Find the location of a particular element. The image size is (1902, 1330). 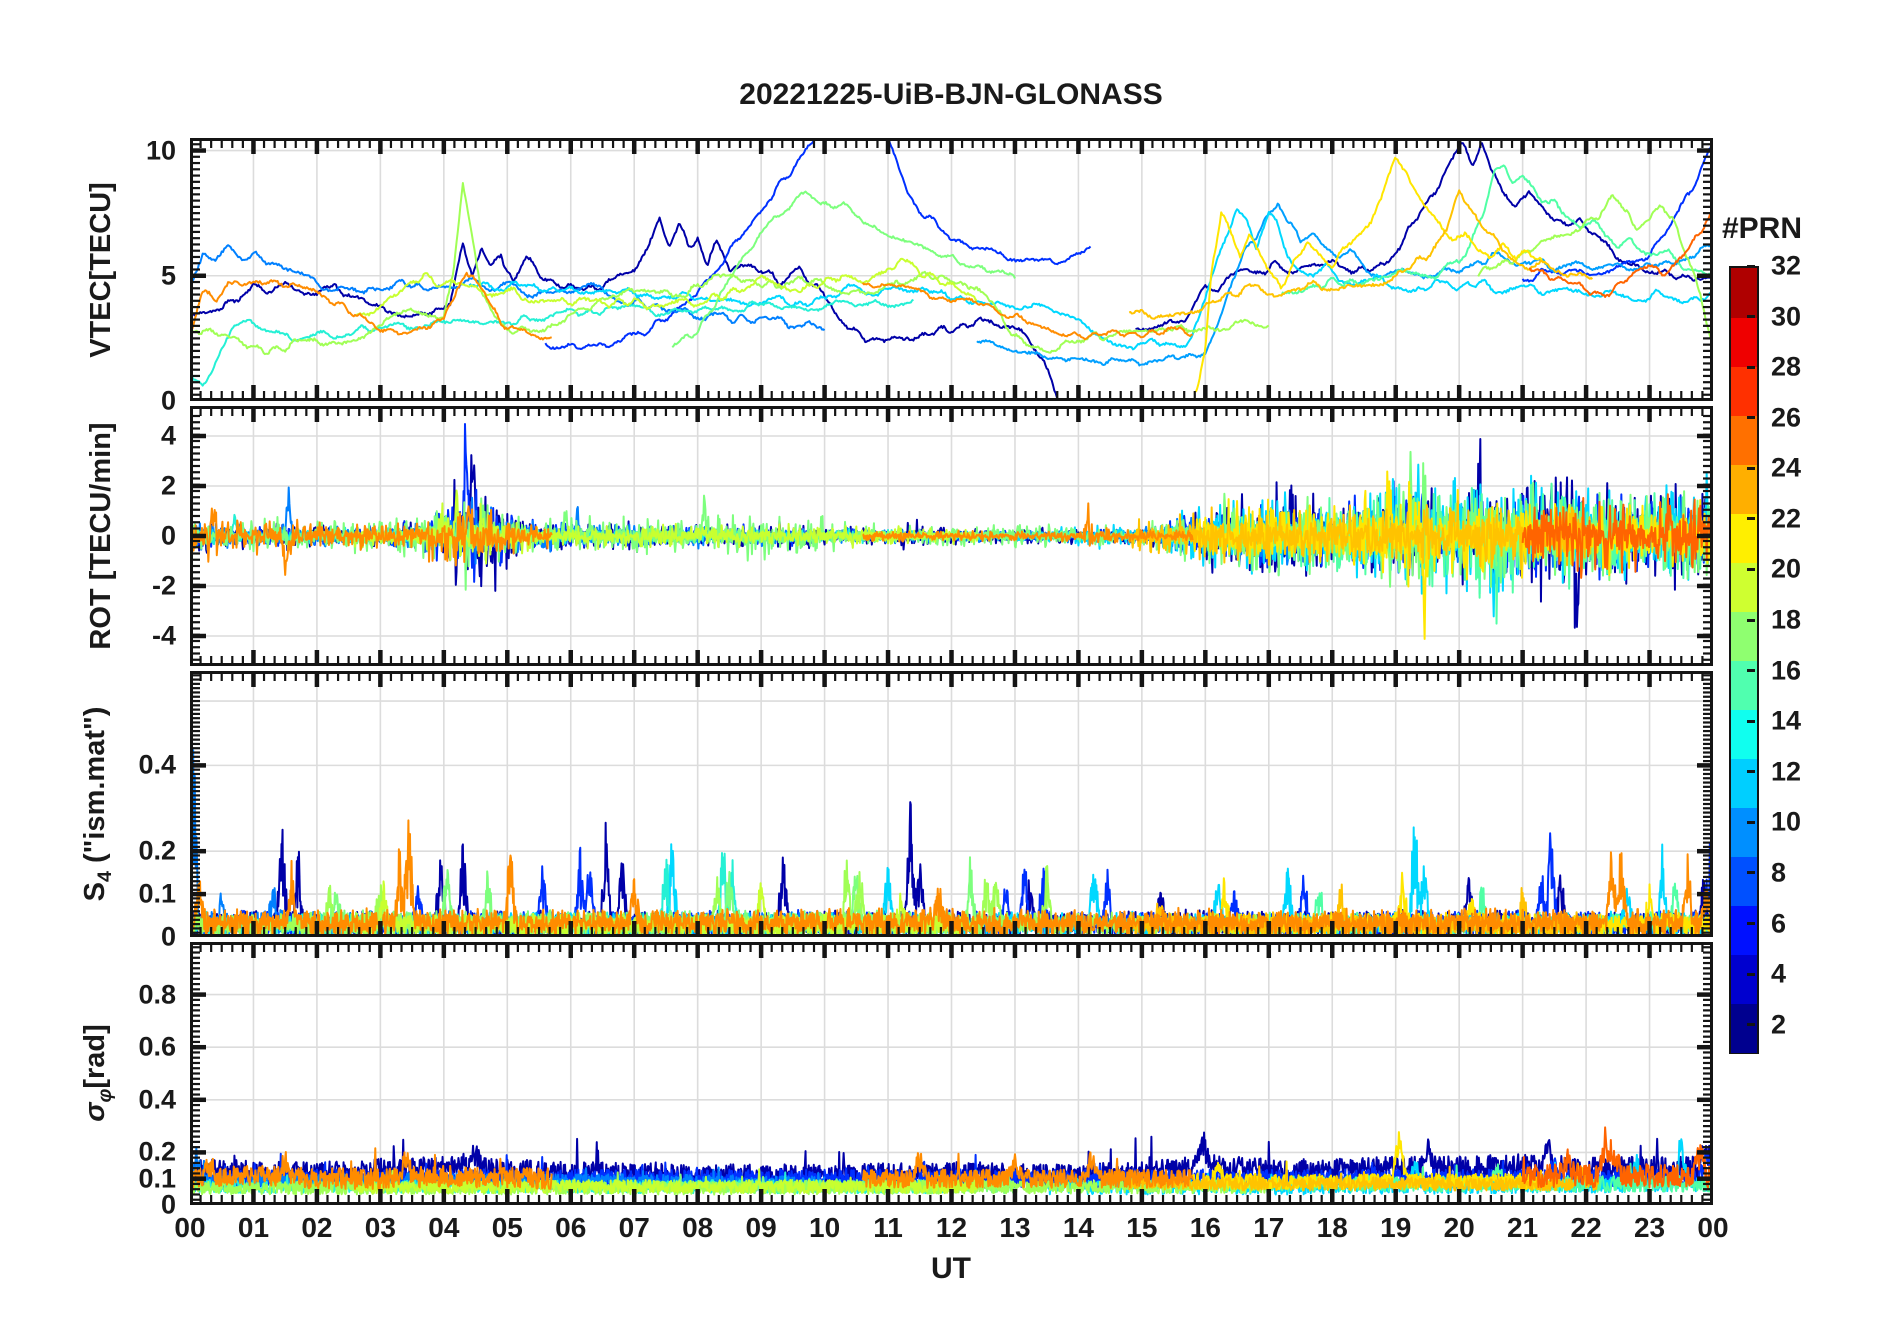

x-tick-18: 18 is located at coordinates (1332, 1227).